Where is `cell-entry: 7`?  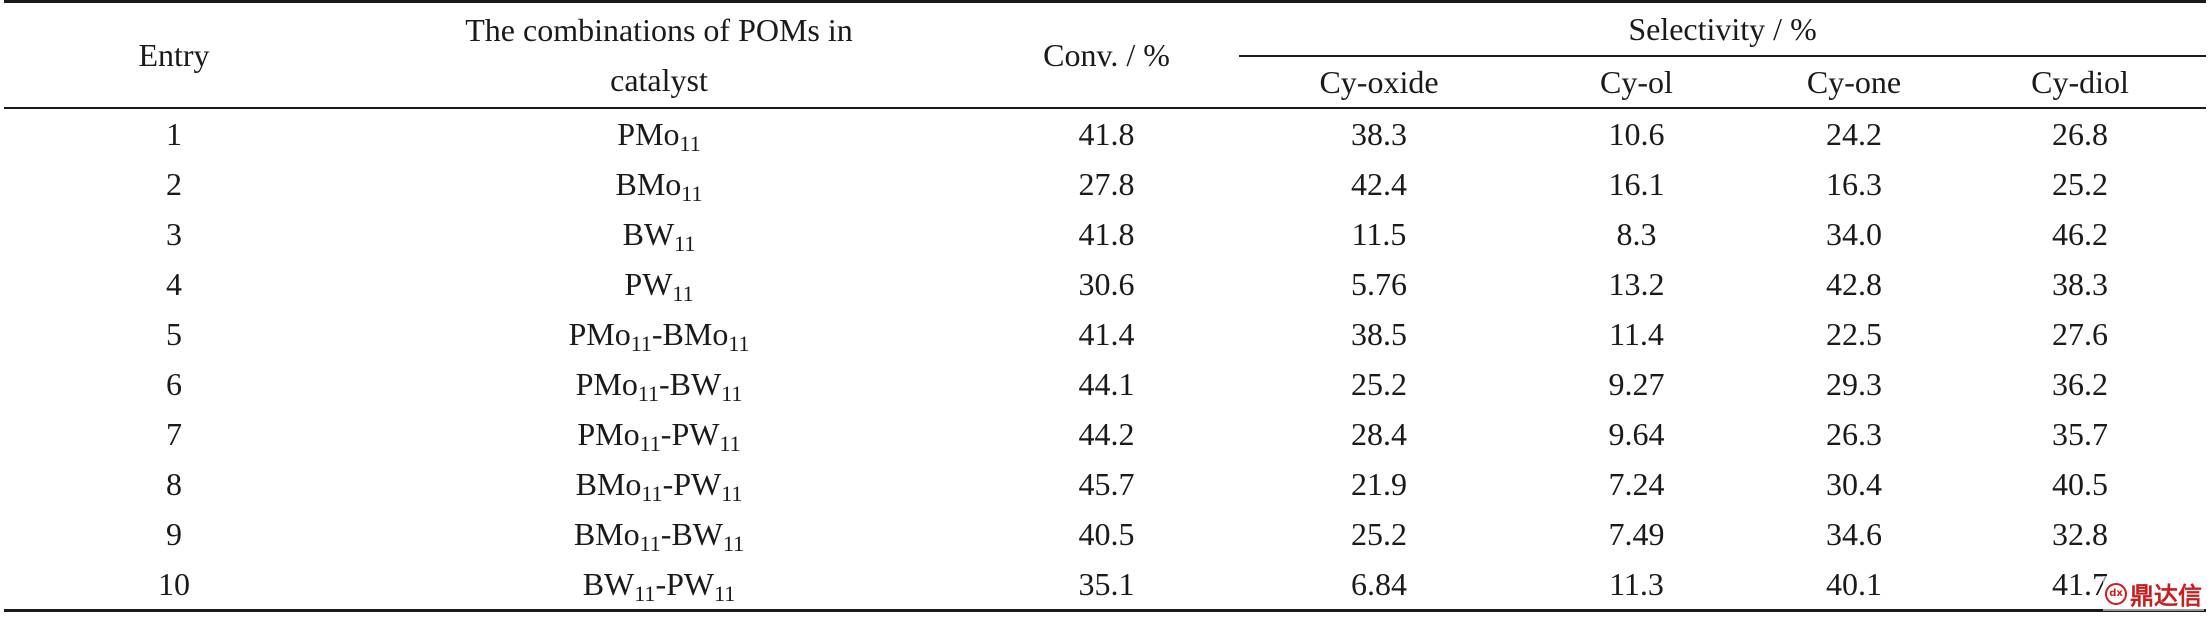
cell-entry: 7 is located at coordinates (174, 434).